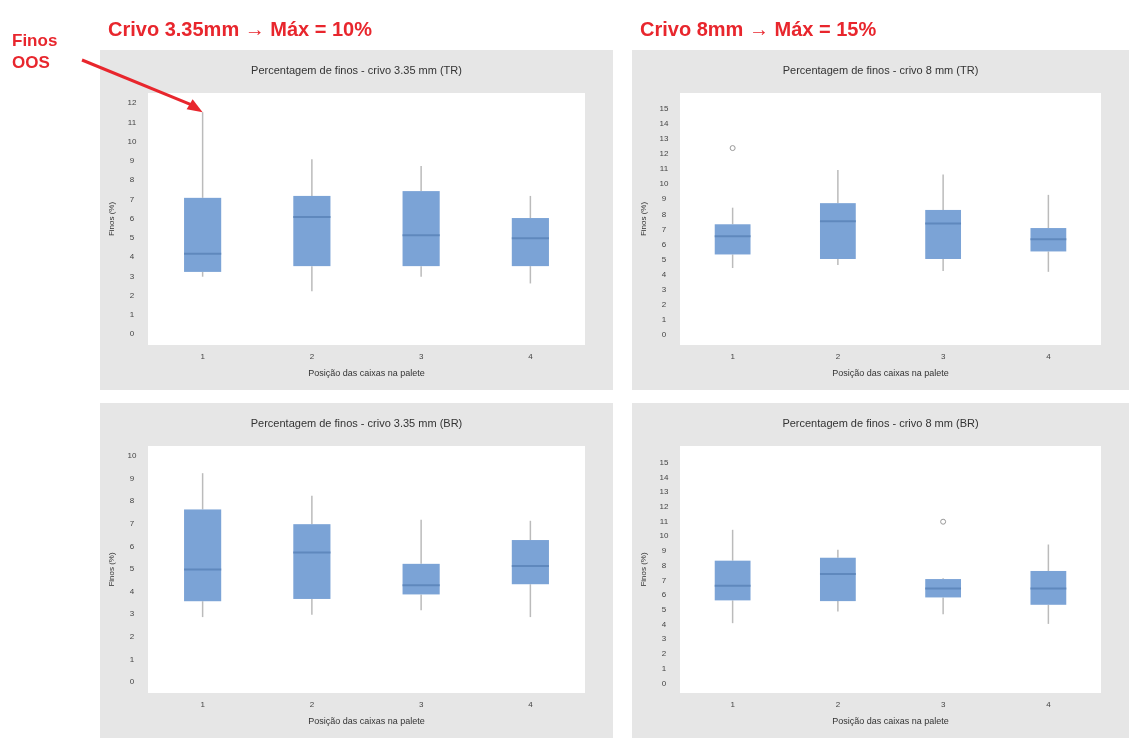  What do you see at coordinates (35, 51) in the screenshot?
I see `text: Finos OOS` at bounding box center [35, 51].